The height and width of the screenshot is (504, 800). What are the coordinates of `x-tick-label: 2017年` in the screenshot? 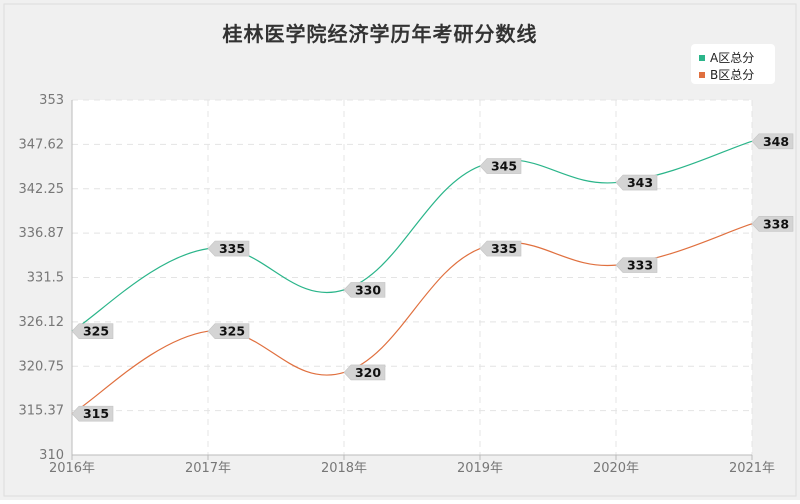 It's located at (208, 468).